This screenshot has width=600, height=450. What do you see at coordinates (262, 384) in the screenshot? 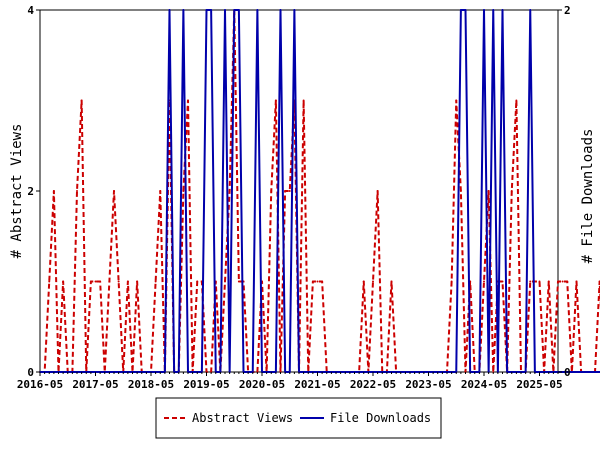
I see `x-tick-label: 2020-05` at bounding box center [262, 384].